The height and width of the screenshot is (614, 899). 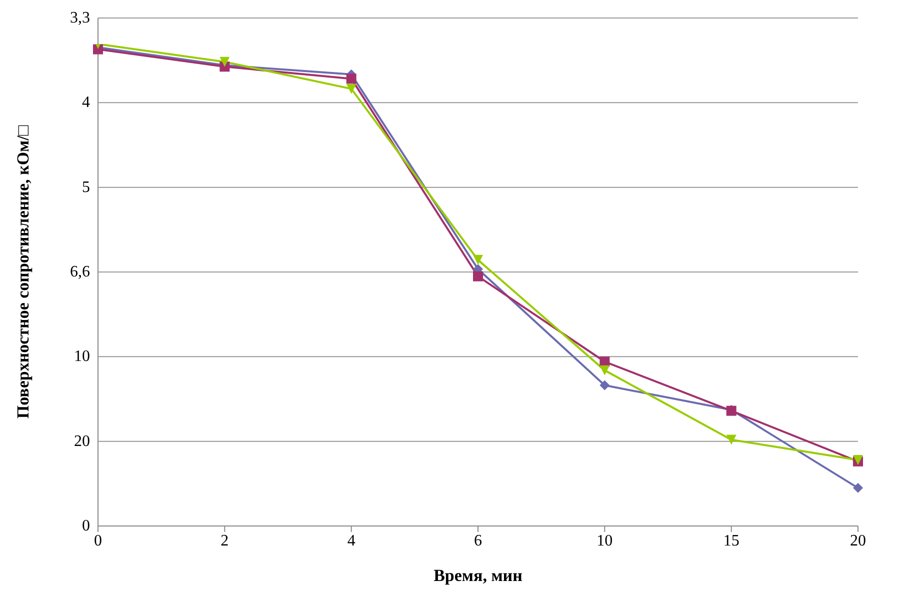 What do you see at coordinates (86, 103) in the screenshot?
I see `text: 4` at bounding box center [86, 103].